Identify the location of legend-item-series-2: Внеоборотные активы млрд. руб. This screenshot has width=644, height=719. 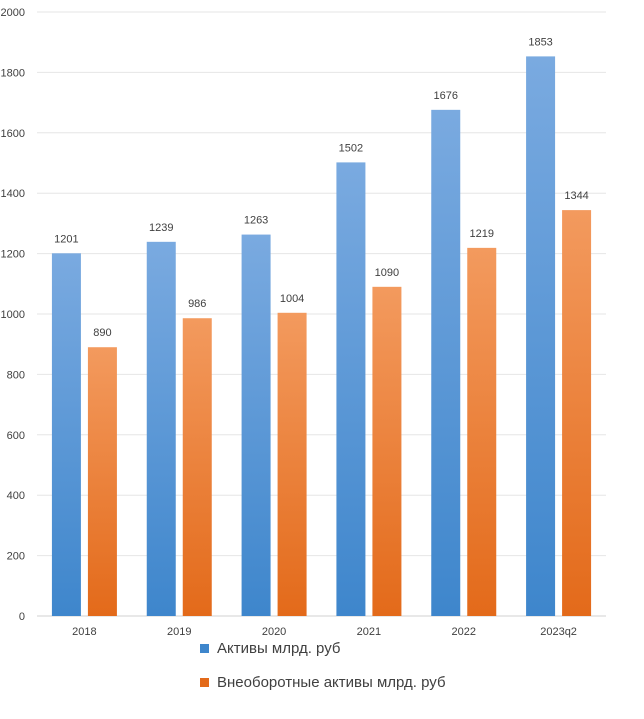
(323, 682).